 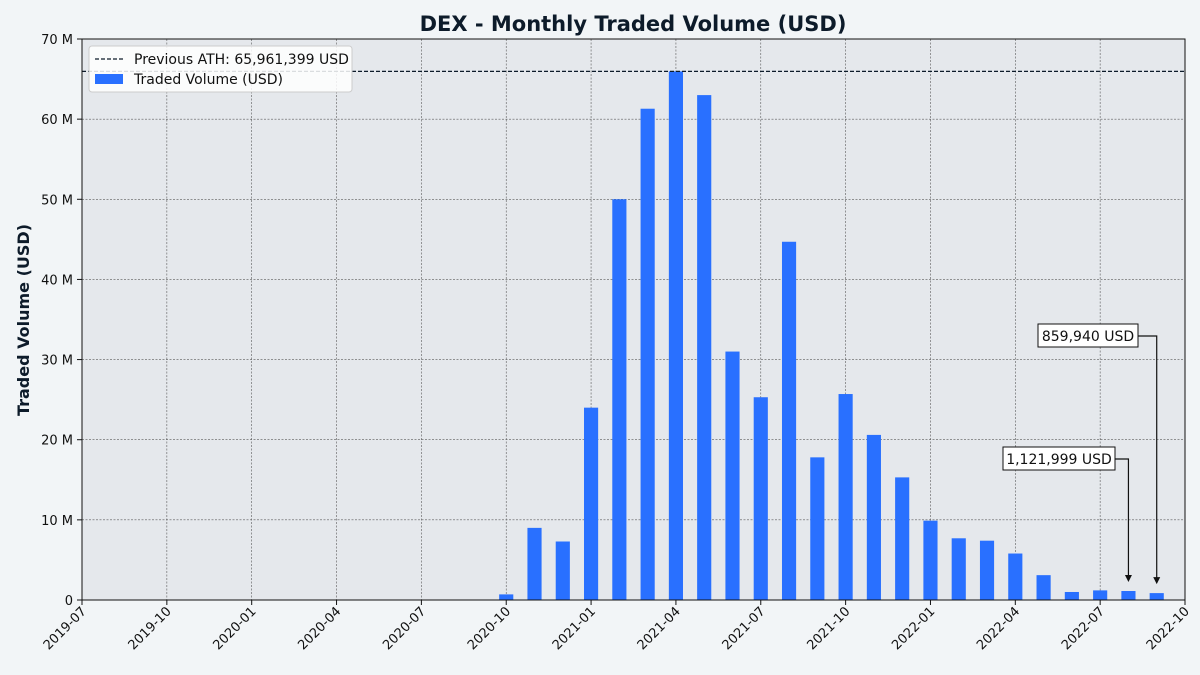 I want to click on x-tick-label: 2022-10, so click(x=1168, y=628).